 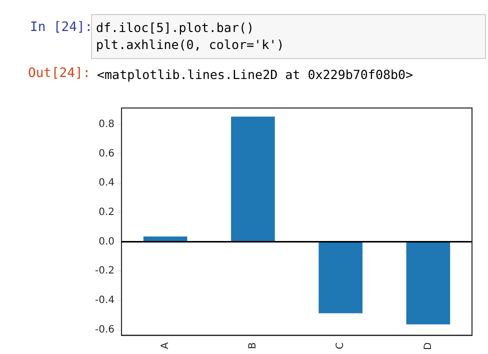 What do you see at coordinates (340, 346) in the screenshot?
I see `x-tick-label: C` at bounding box center [340, 346].